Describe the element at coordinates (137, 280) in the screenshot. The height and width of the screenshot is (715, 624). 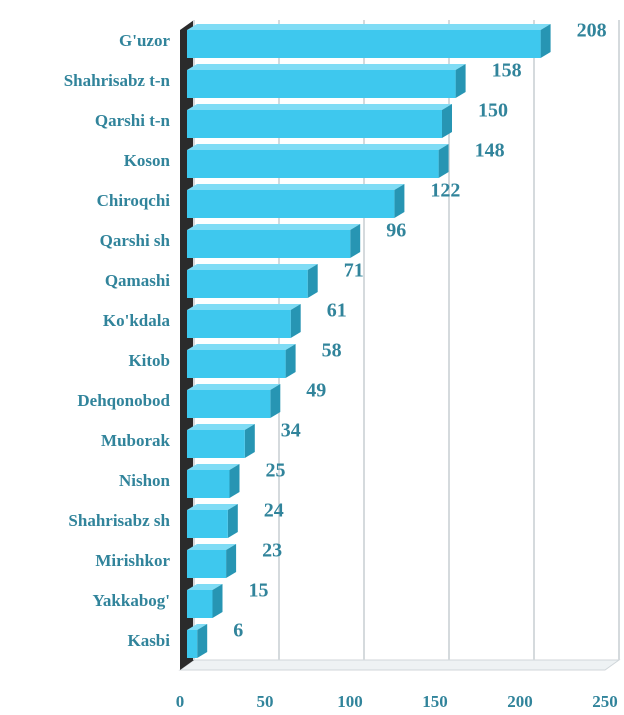
I see `category-label: Qamashi` at that location.